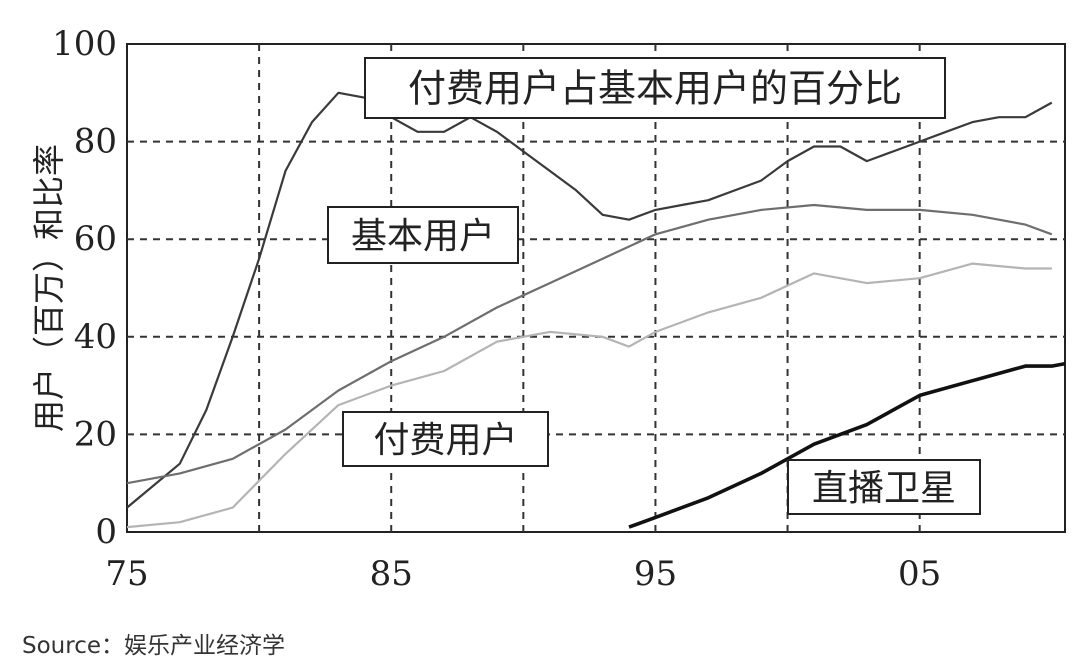 The image size is (1080, 672). I want to click on y-tick-label: 40, so click(95, 337).